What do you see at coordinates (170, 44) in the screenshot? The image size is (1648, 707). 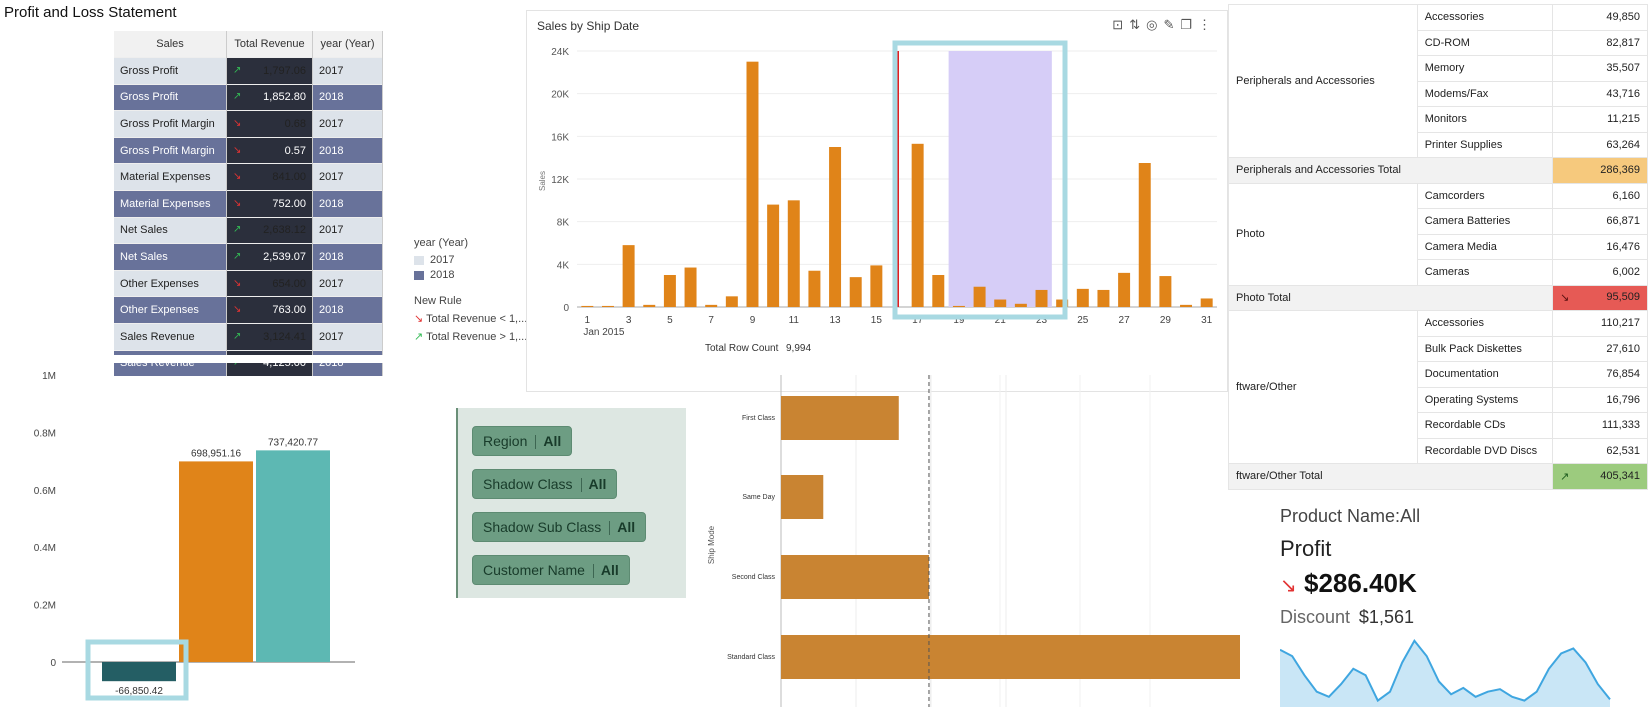 I see `pl-header-sales: Sales` at bounding box center [170, 44].